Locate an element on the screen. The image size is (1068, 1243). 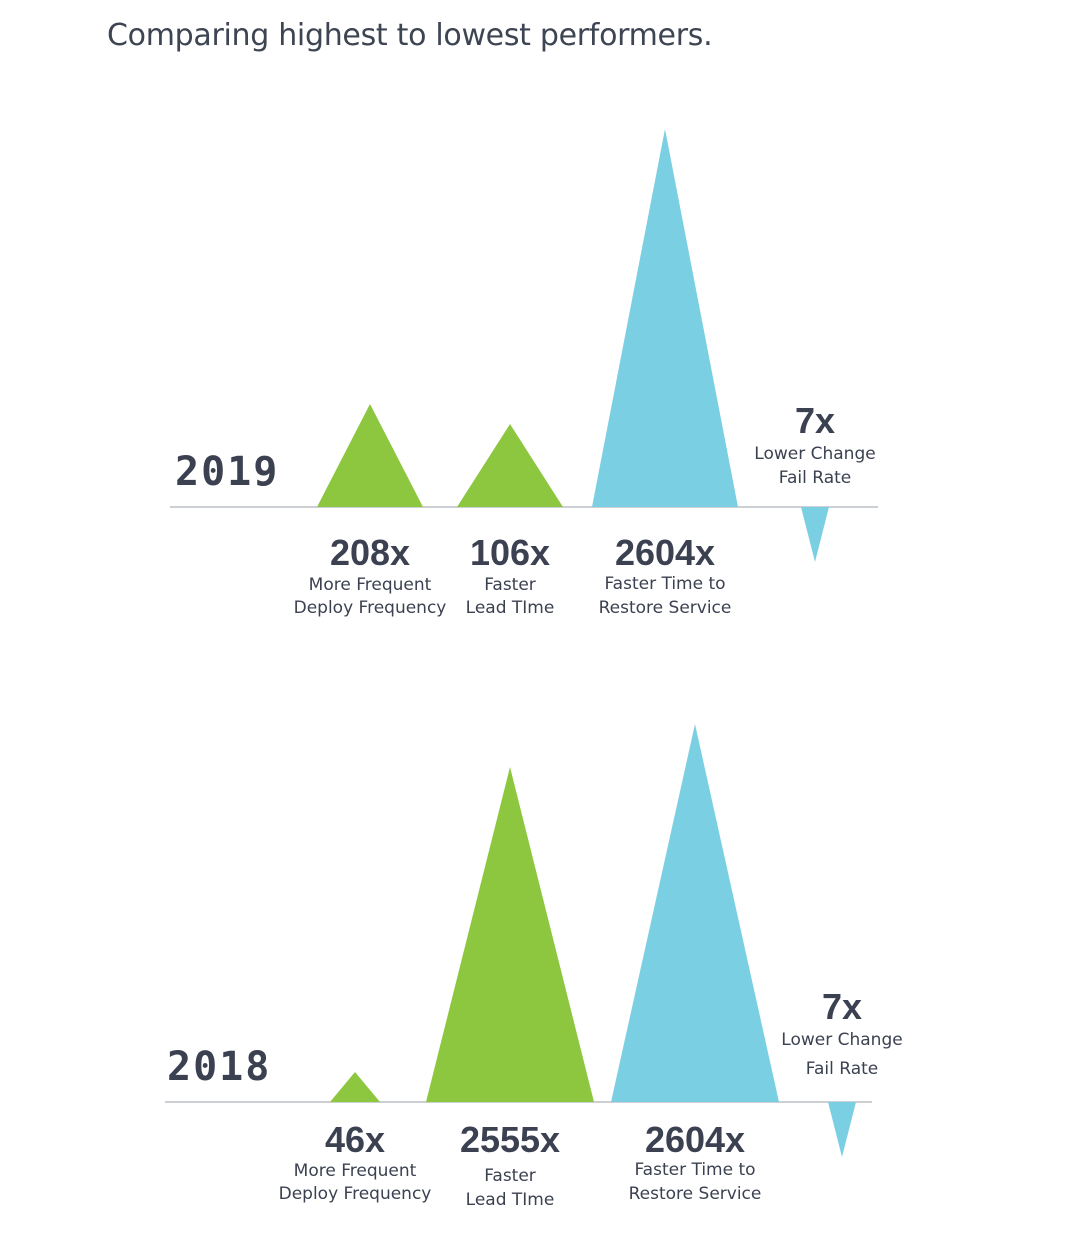
metric-multiplier: 106x is located at coordinates (510, 552).